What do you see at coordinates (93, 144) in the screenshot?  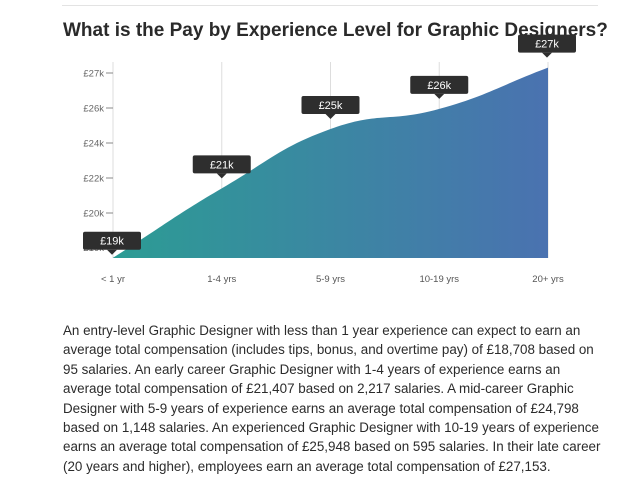 I see `y-tick-label: £24k` at bounding box center [93, 144].